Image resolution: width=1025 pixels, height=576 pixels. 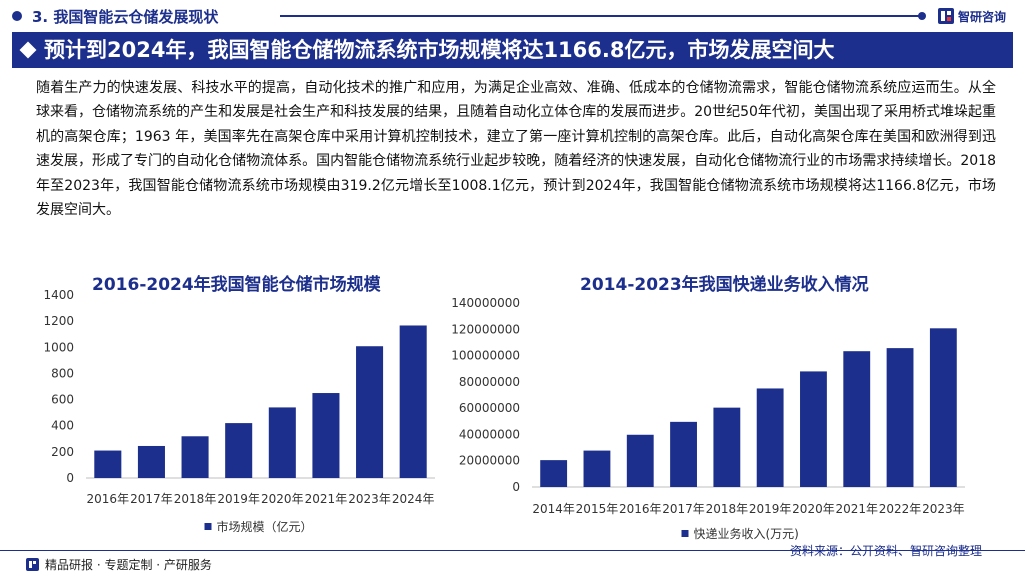 I want to click on y-tick-label: 20000000, so click(x=489, y=461).